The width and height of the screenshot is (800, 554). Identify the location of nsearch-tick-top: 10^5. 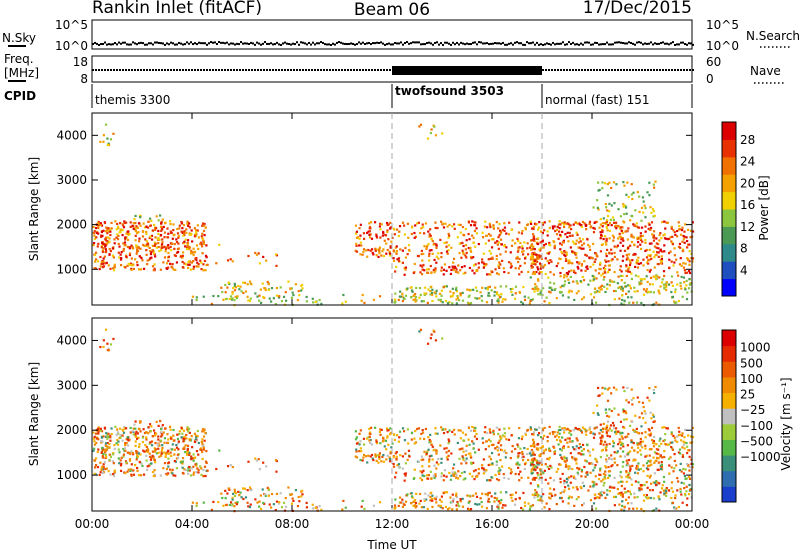
(722, 25).